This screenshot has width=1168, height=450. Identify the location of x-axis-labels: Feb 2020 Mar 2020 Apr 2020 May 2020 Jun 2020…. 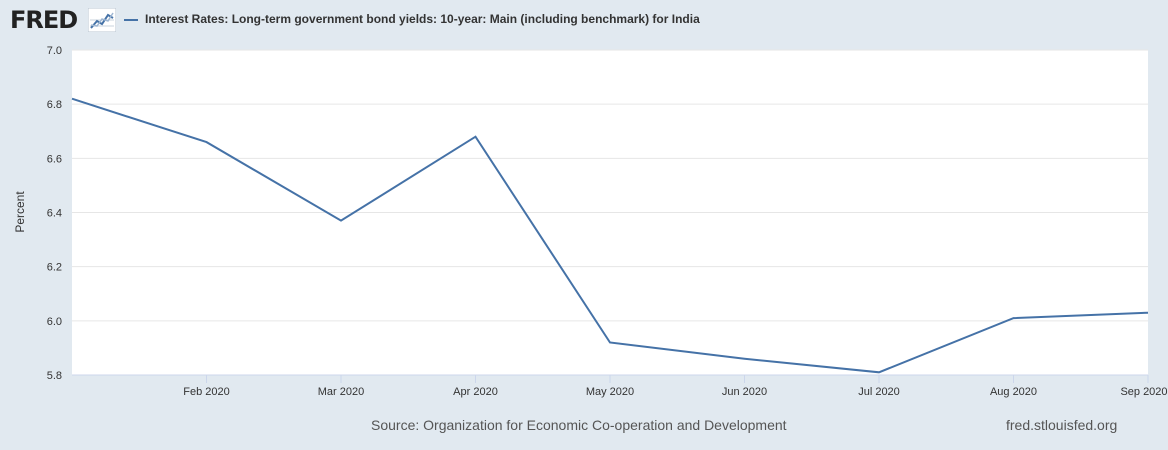
(675, 392).